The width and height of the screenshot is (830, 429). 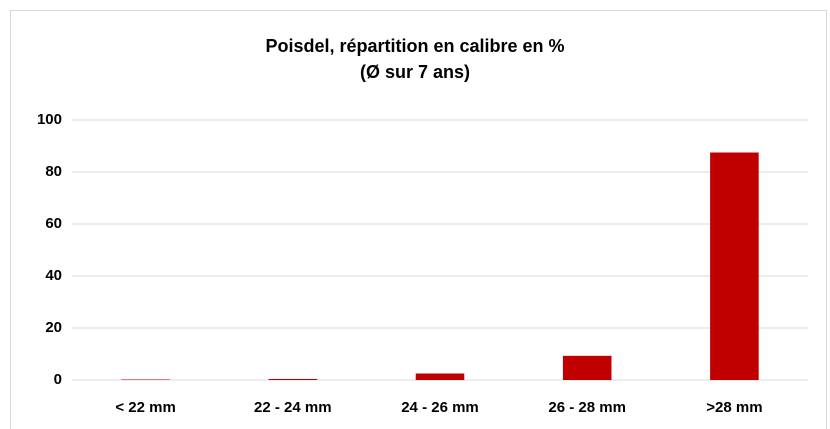 I want to click on y-tick-label: 20, so click(x=53, y=327).